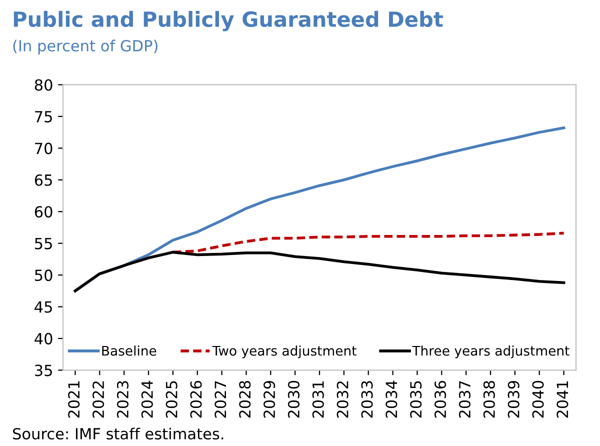  I want to click on legend-label: Baseline, so click(129, 351).